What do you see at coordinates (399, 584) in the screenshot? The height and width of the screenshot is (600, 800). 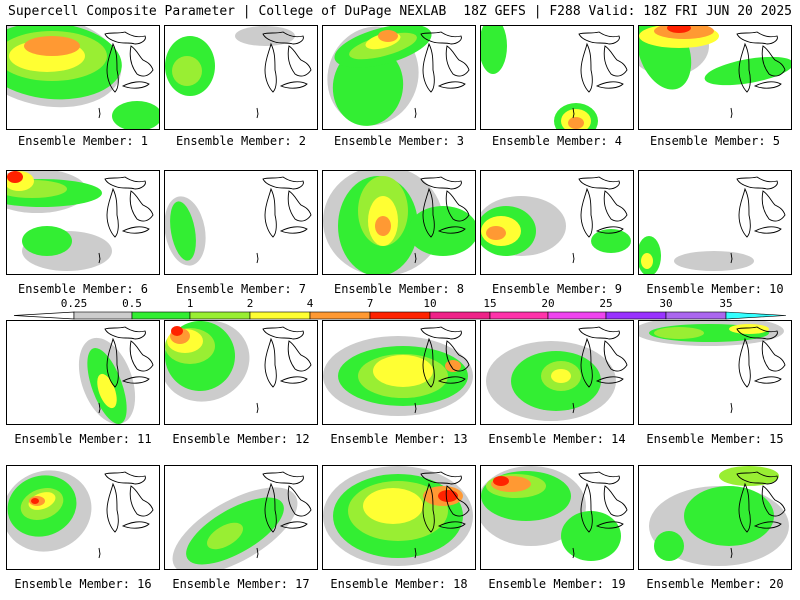 I see `ensemble-member-label: Ensemble Member: 18` at bounding box center [399, 584].